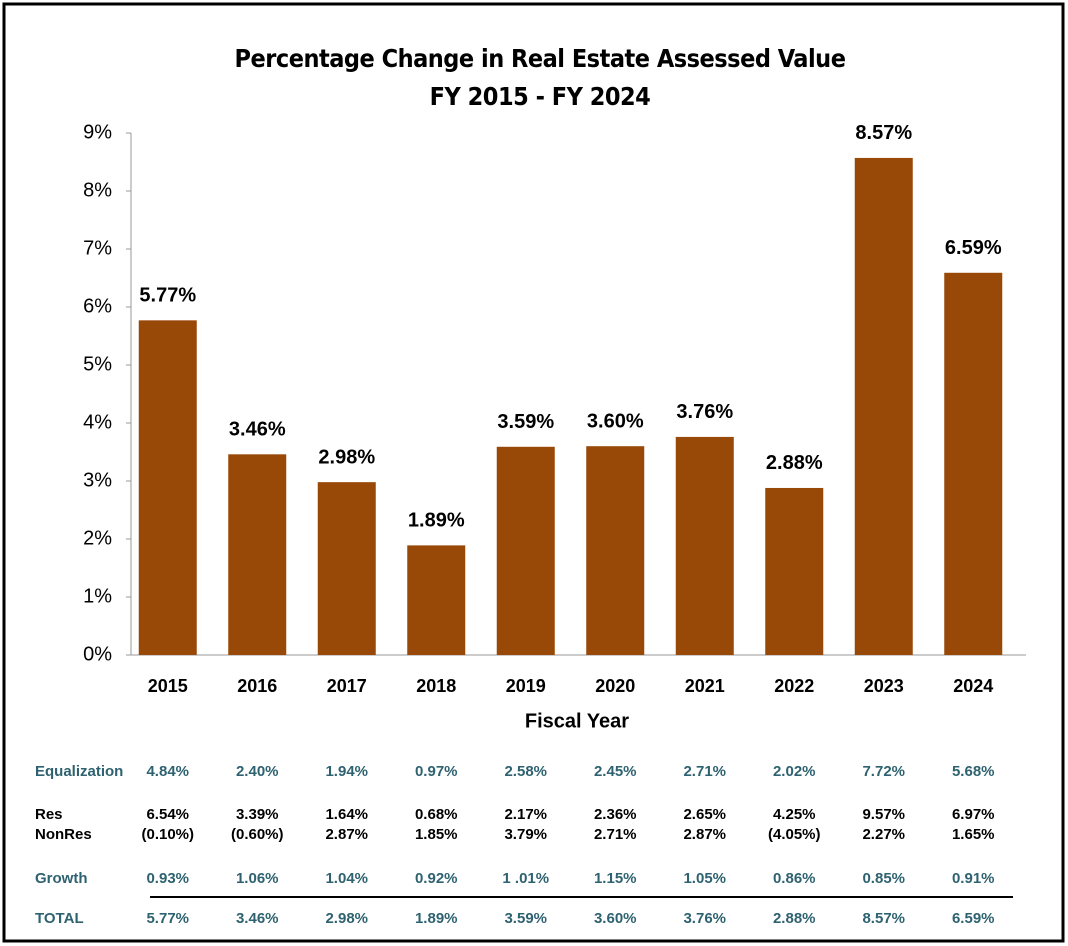 The height and width of the screenshot is (946, 1068). I want to click on data-label: 3.76%, so click(704, 412).